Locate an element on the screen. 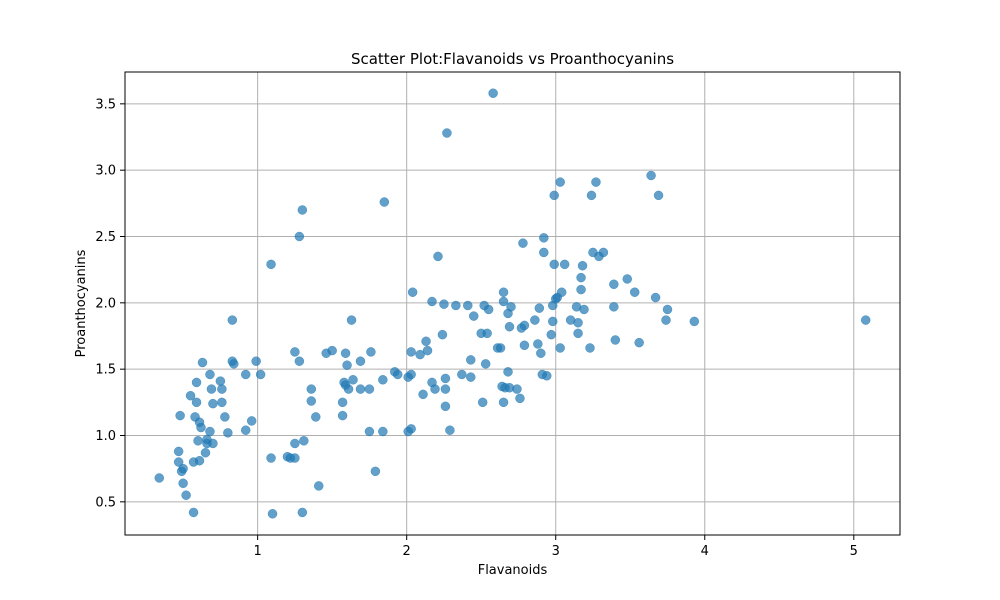 This screenshot has height=600, width=1000. y-tick-label: 1.0 is located at coordinates (105, 436).